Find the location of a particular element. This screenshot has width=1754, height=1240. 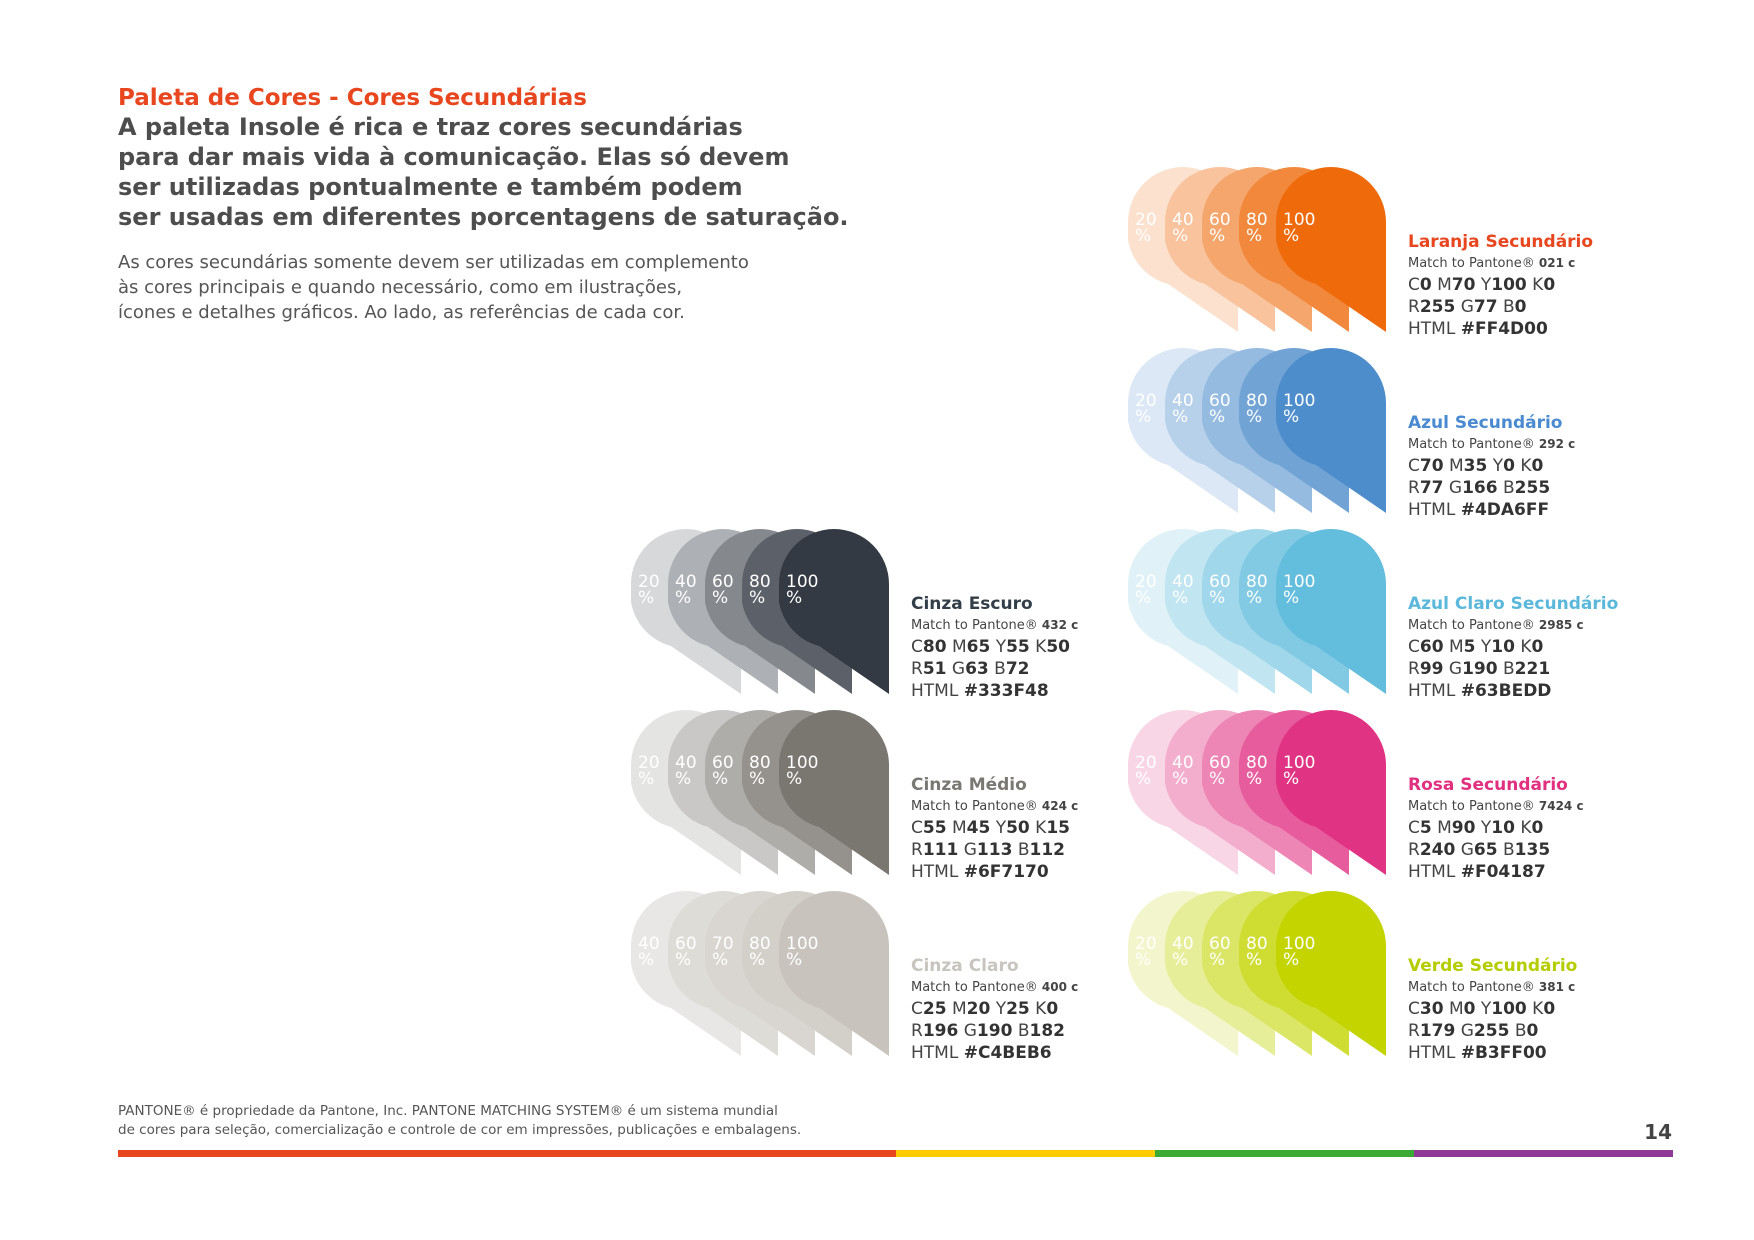

tint-value: 100 is located at coordinates (802, 582).